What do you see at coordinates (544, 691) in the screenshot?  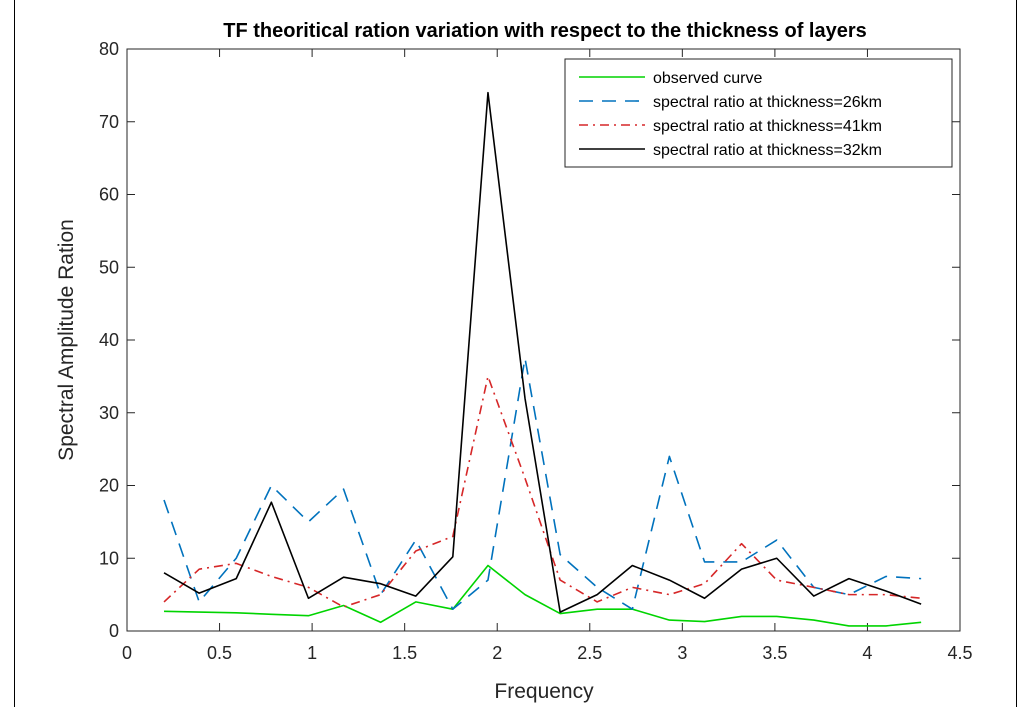 I see `x-axis-label: Frequency` at bounding box center [544, 691].